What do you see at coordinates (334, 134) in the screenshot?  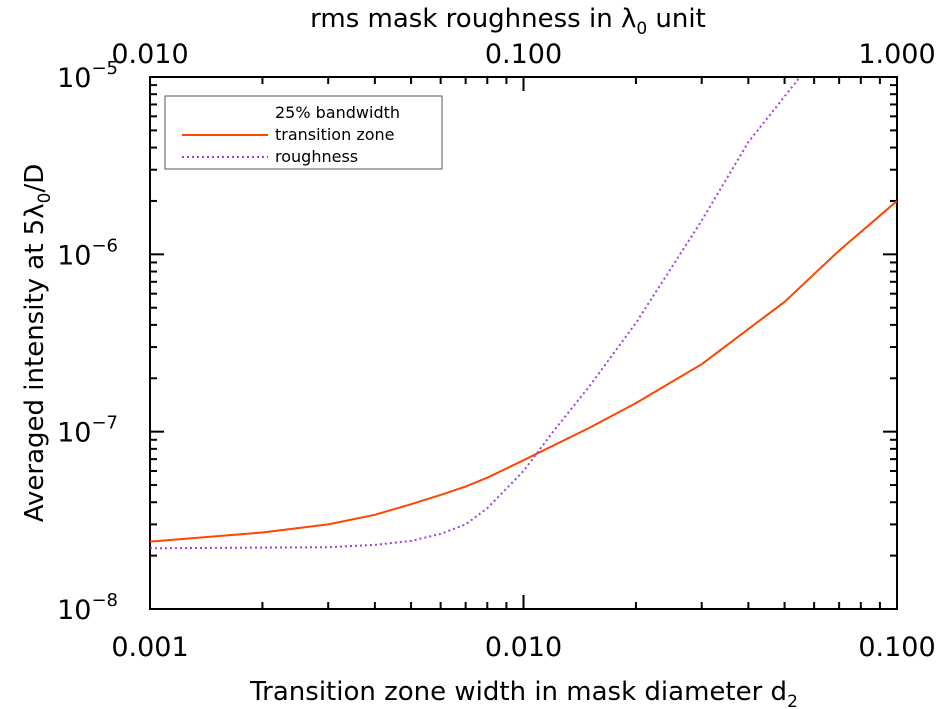 I see `legend-label-transition-zone: transition zone` at bounding box center [334, 134].